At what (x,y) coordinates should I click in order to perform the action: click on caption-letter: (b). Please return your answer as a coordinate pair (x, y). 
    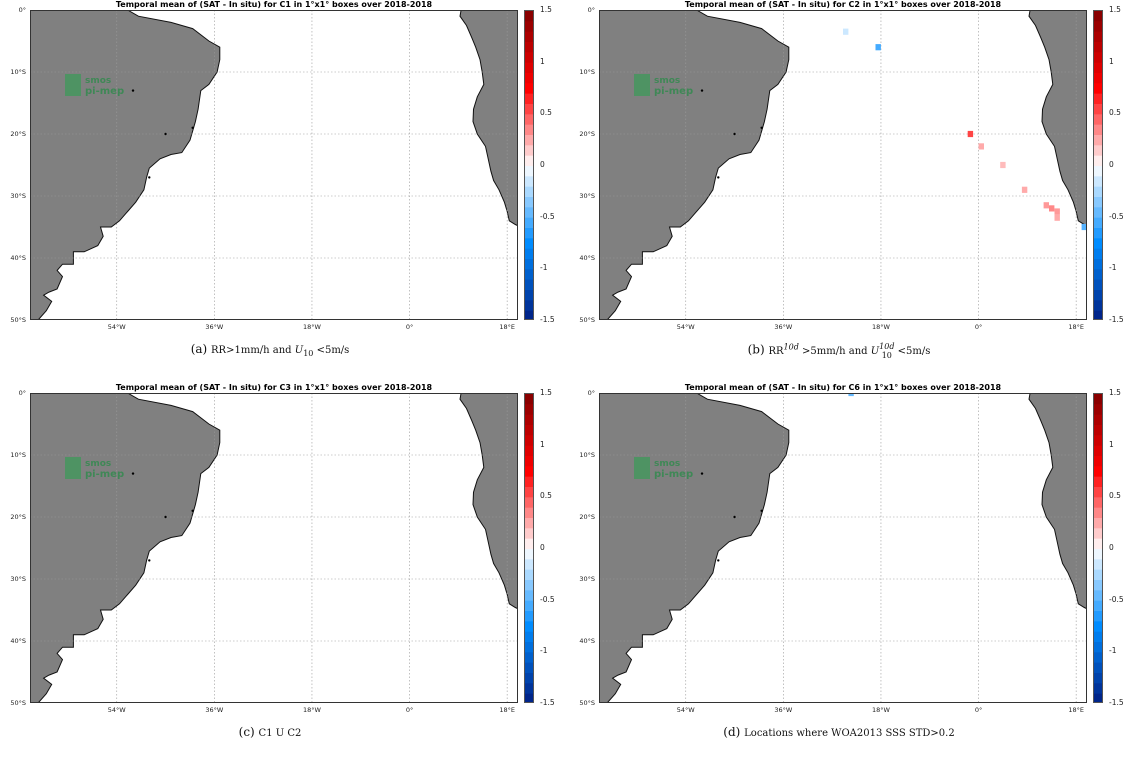
    Looking at the image, I should click on (758, 349).